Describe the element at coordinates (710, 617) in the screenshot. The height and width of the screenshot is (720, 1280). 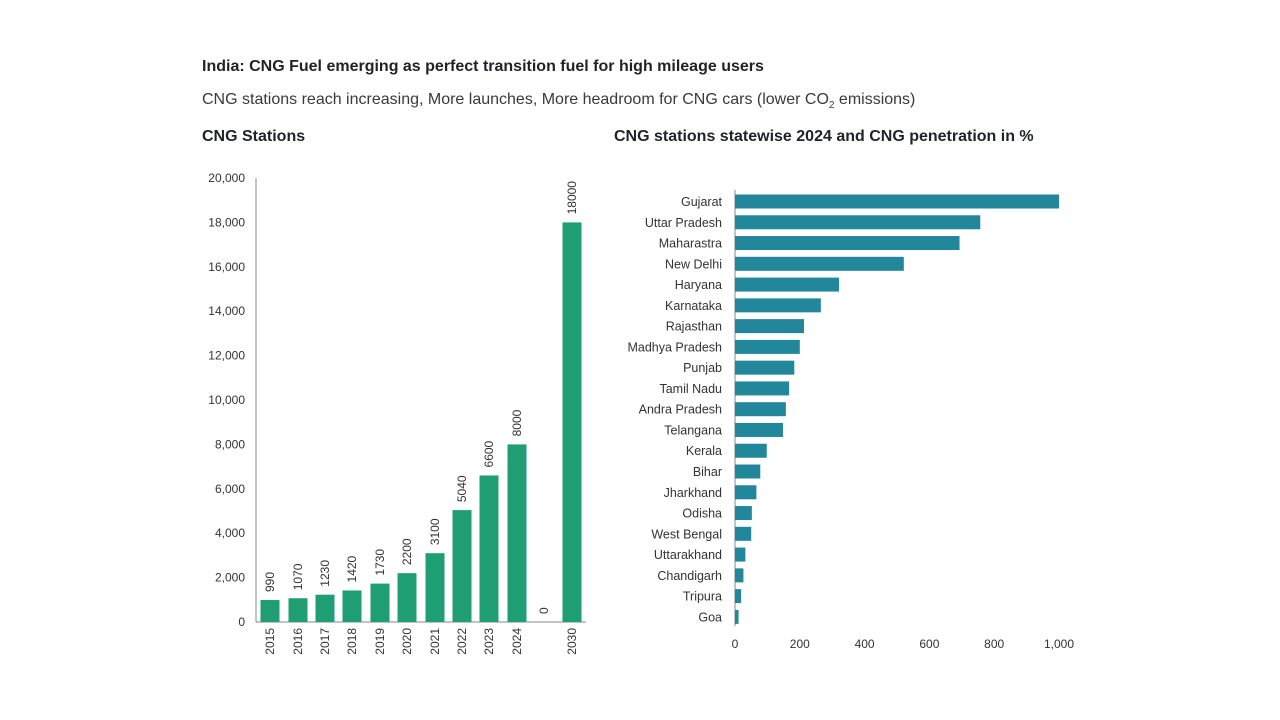
I see `right-category-label: Goa` at that location.